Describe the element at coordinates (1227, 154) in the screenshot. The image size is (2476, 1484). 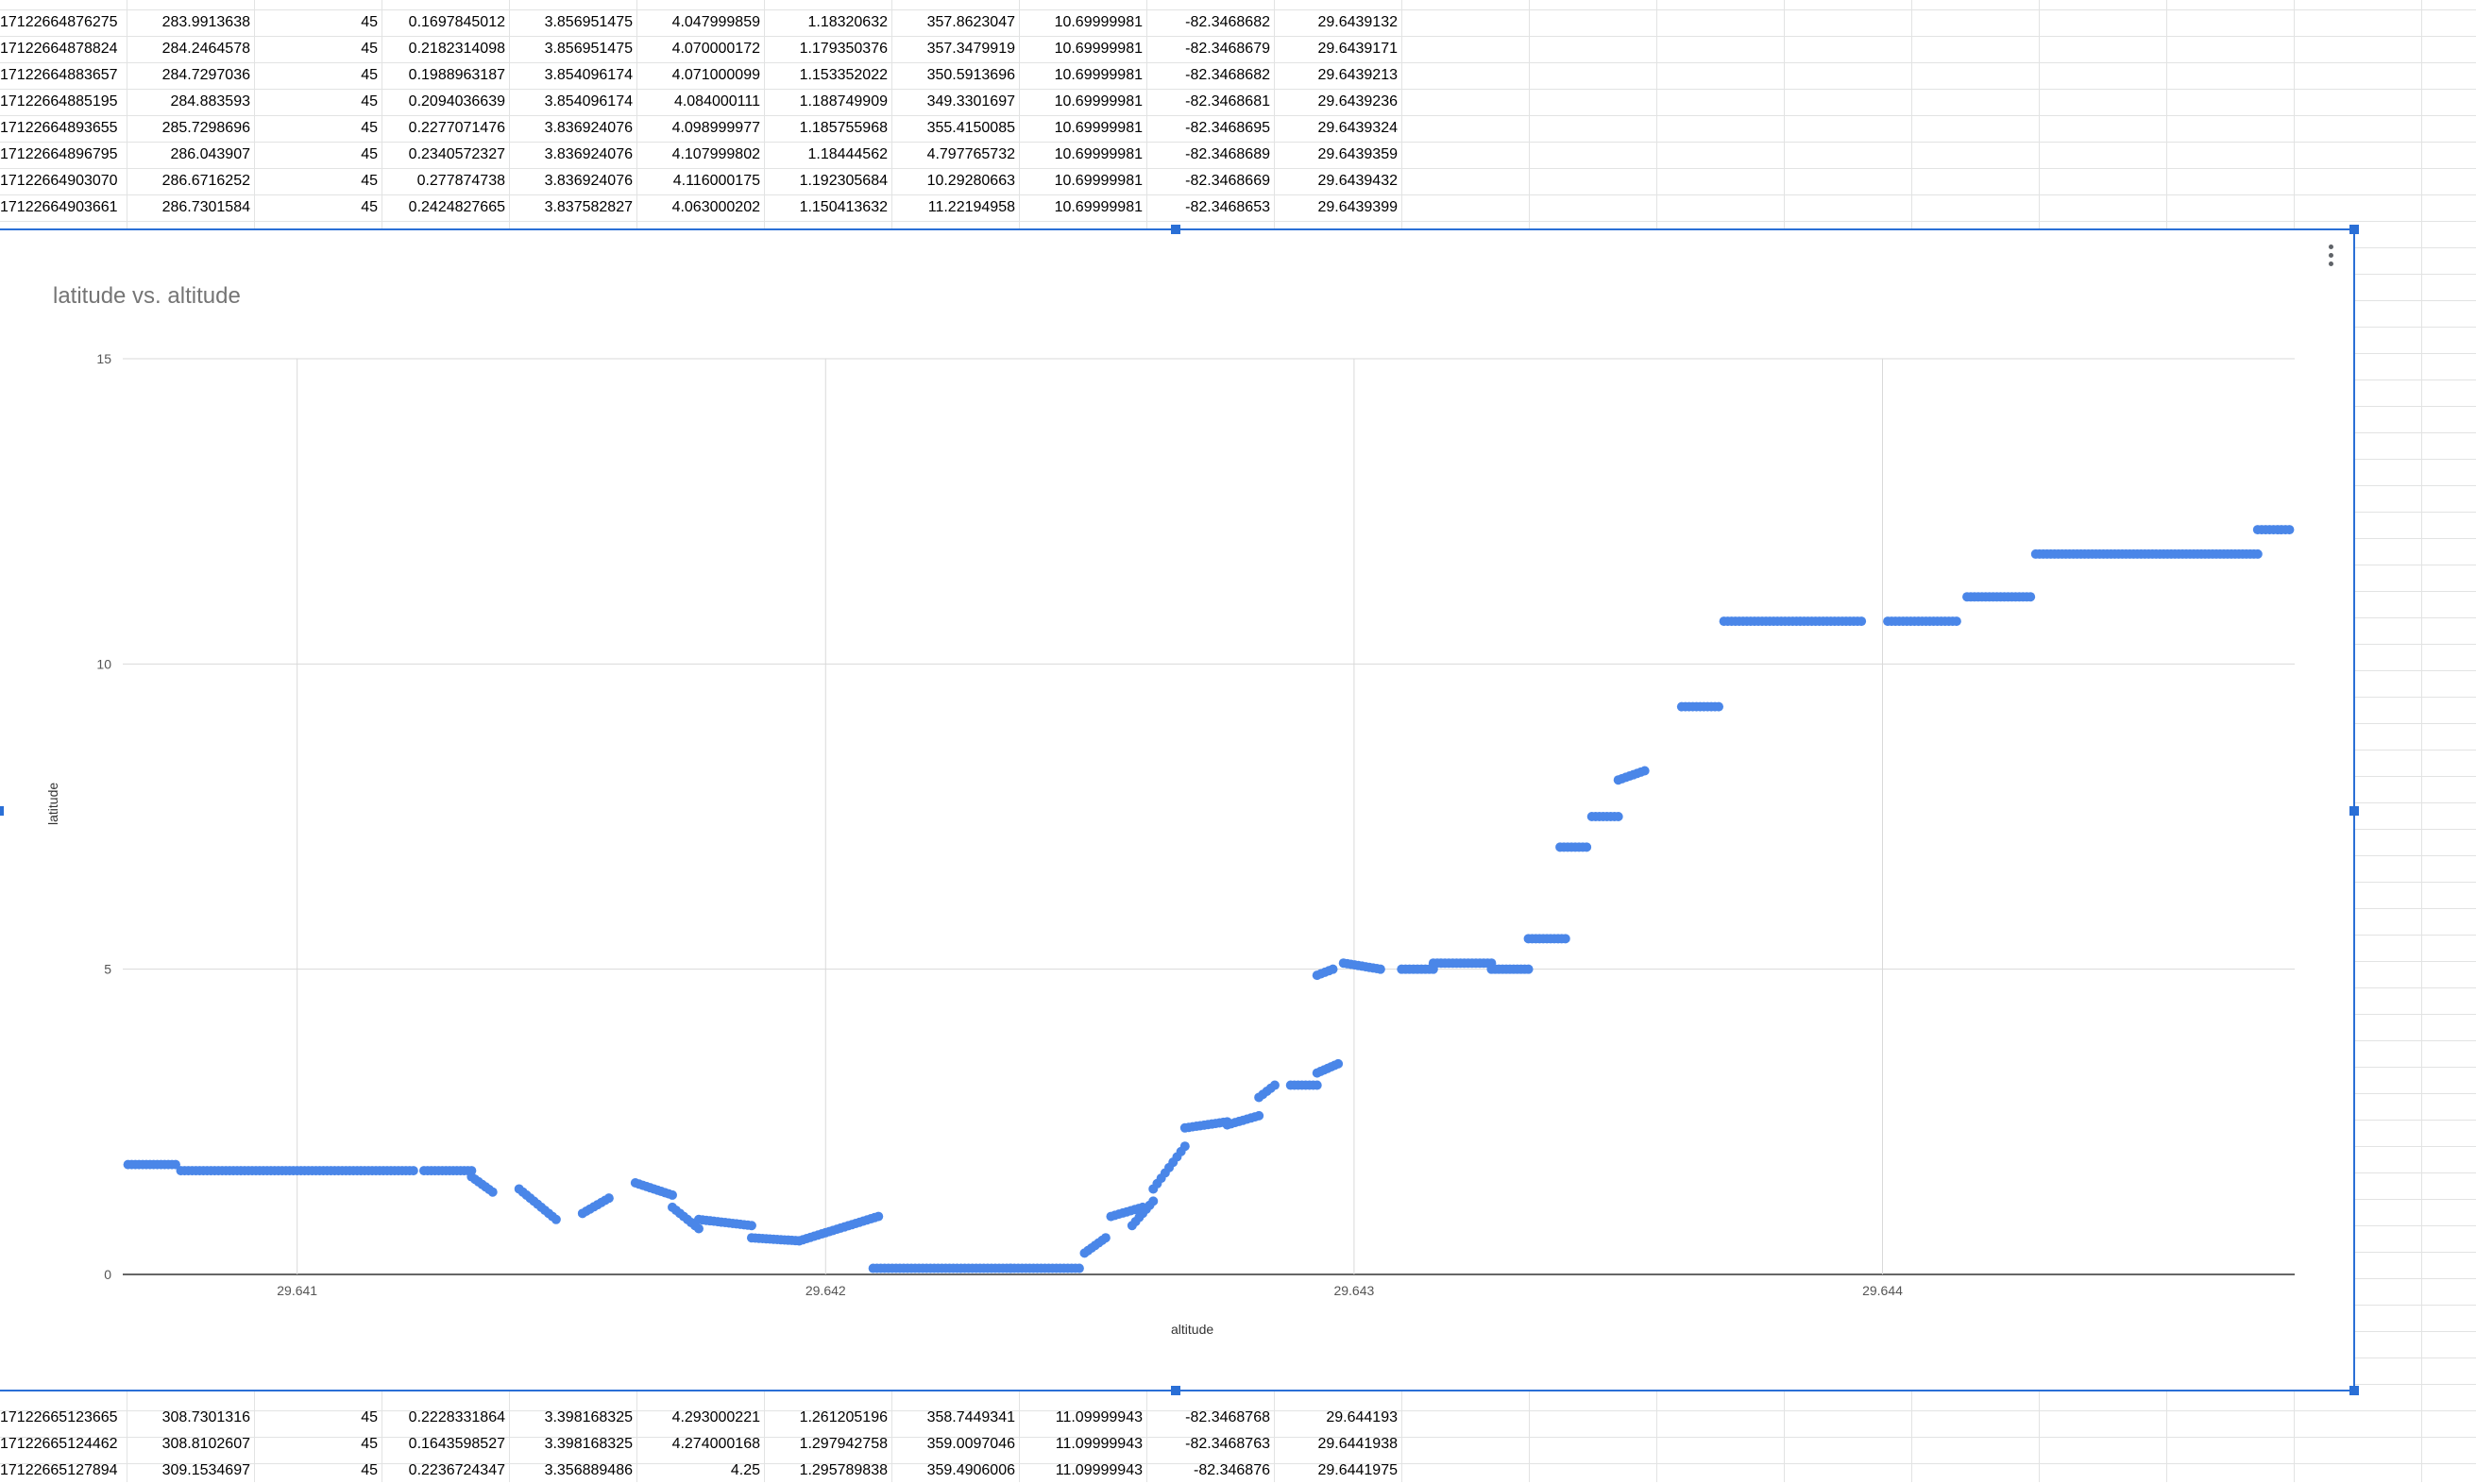
I see `table-cell: -82.3468689` at that location.